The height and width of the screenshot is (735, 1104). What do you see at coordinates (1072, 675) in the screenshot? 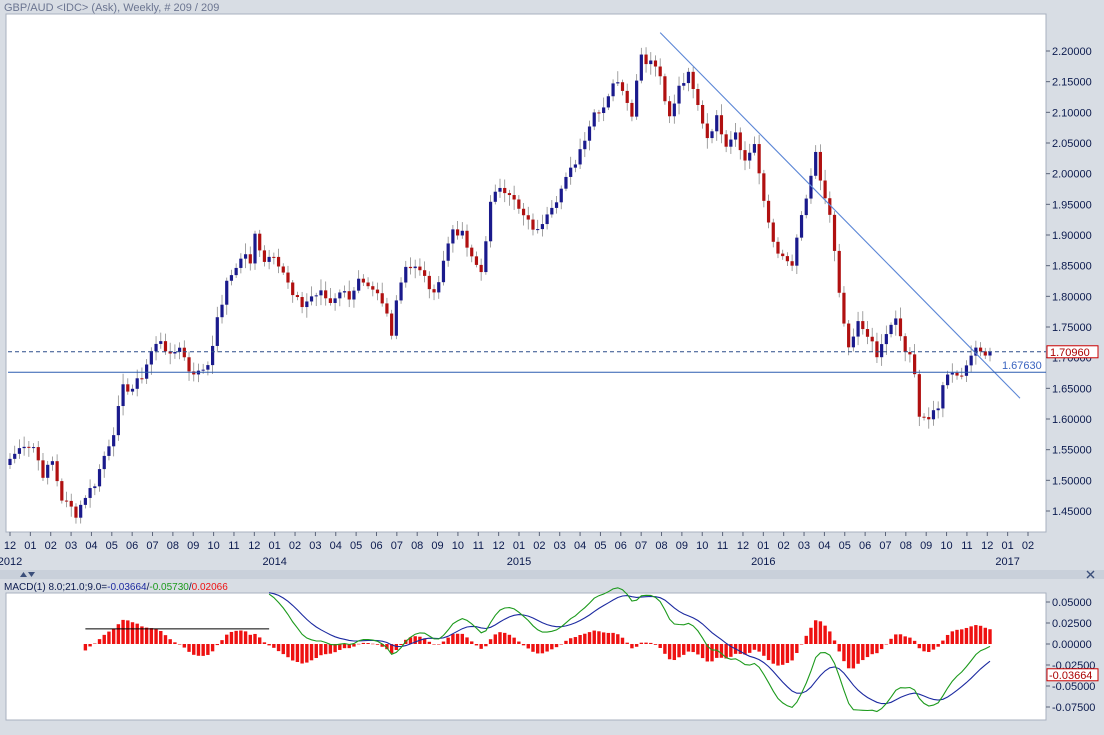
I see `macd-current-box` at bounding box center [1072, 675].